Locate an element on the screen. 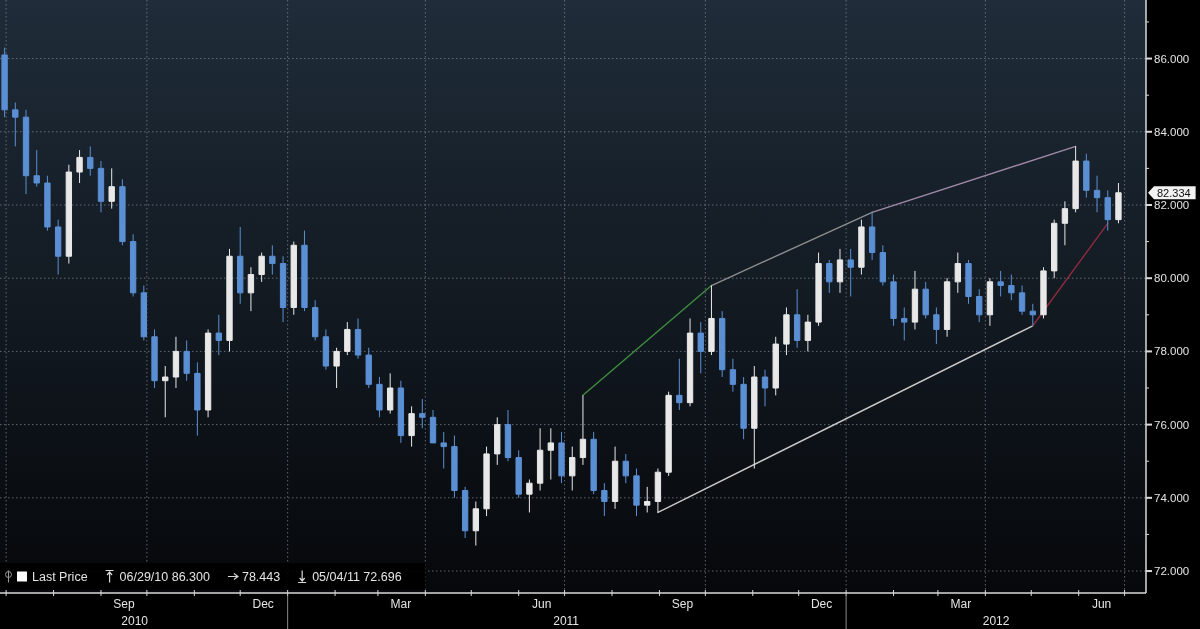  text: Last Price is located at coordinates (60, 576).